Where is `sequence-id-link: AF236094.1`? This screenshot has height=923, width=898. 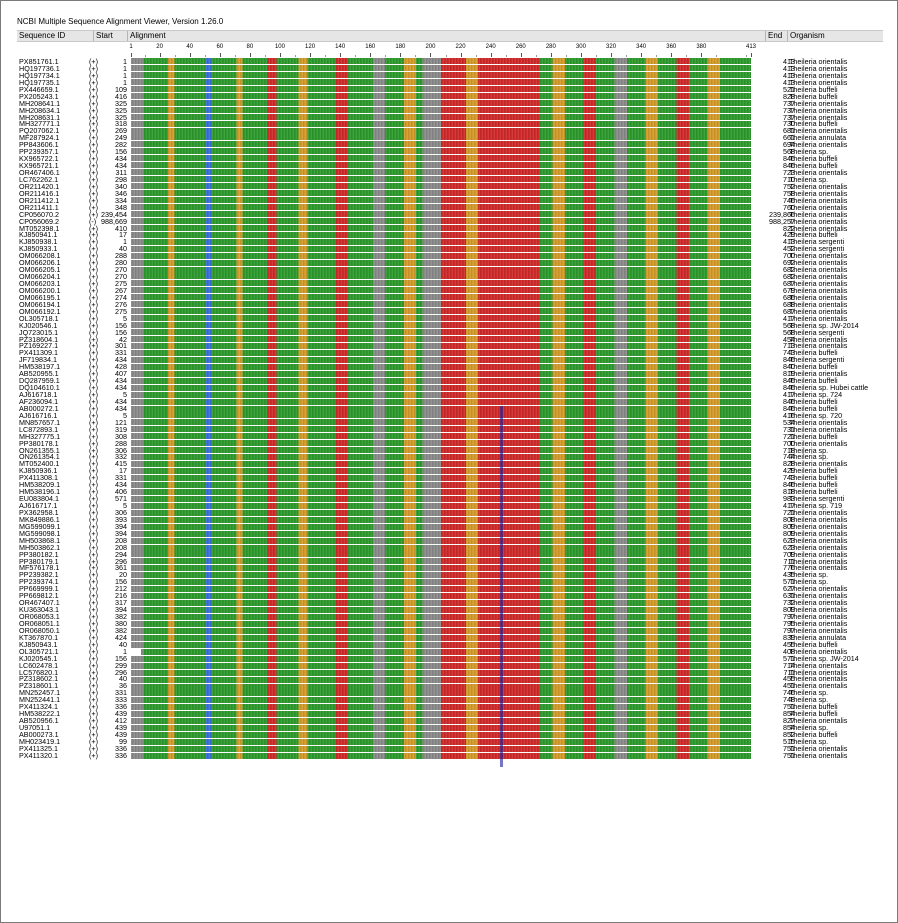
sequence-id-link: AF236094.1 is located at coordinates (39, 401).